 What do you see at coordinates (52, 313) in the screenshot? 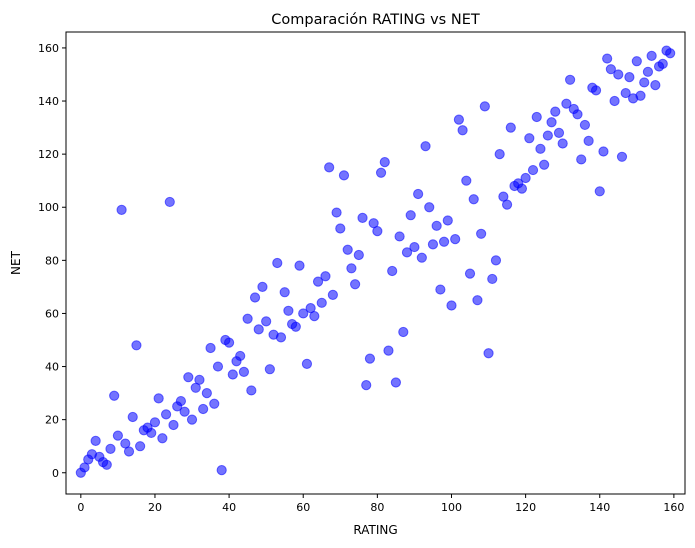
I see `y-tick-label: 60` at bounding box center [52, 313].